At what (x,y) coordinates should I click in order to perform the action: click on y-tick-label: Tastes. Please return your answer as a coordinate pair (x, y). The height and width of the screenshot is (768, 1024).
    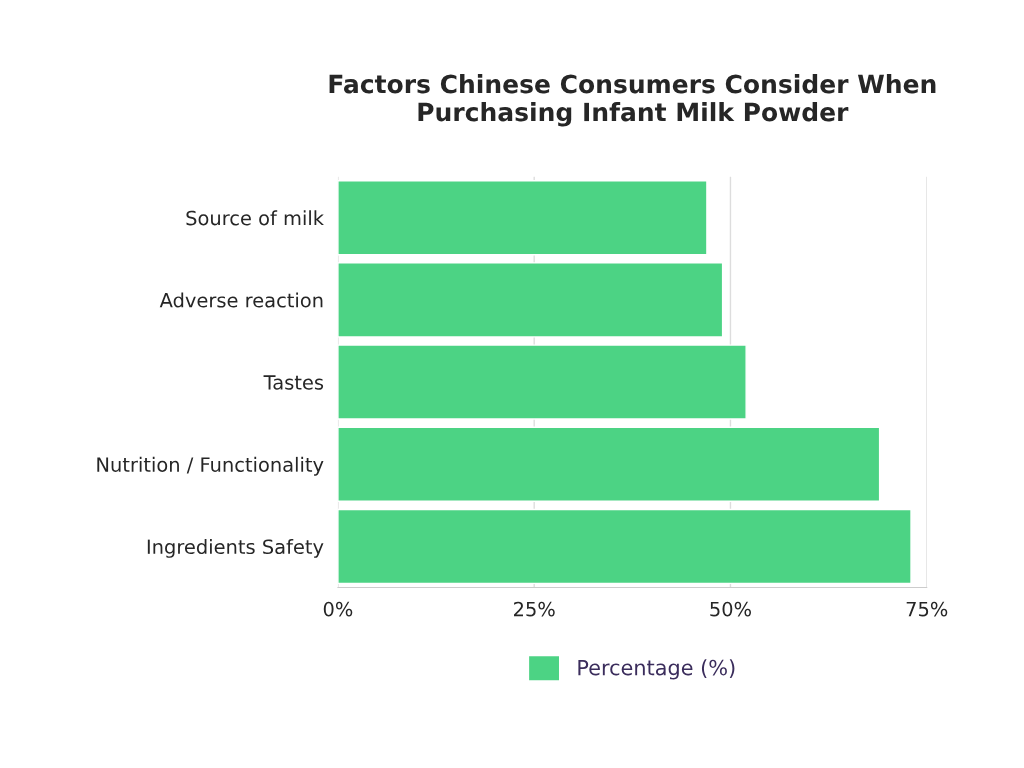
    Looking at the image, I should click on (293, 382).